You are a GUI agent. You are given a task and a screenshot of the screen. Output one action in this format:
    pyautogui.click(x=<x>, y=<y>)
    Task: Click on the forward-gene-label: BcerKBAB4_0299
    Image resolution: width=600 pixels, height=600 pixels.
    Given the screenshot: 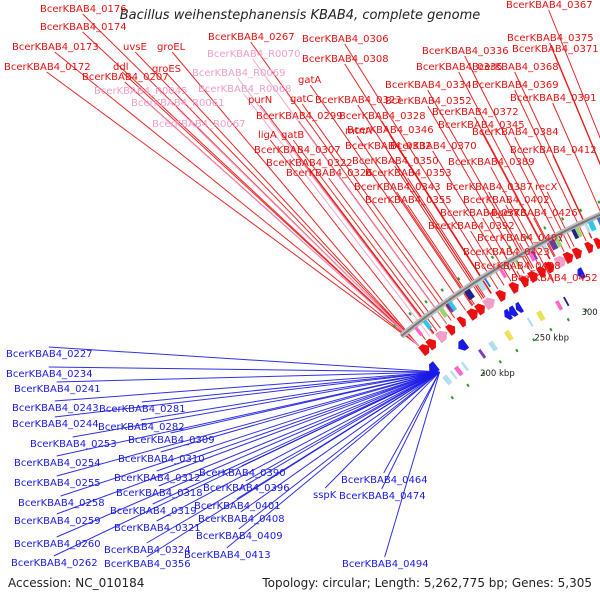 What is the action you would take?
    pyautogui.click(x=299, y=116)
    